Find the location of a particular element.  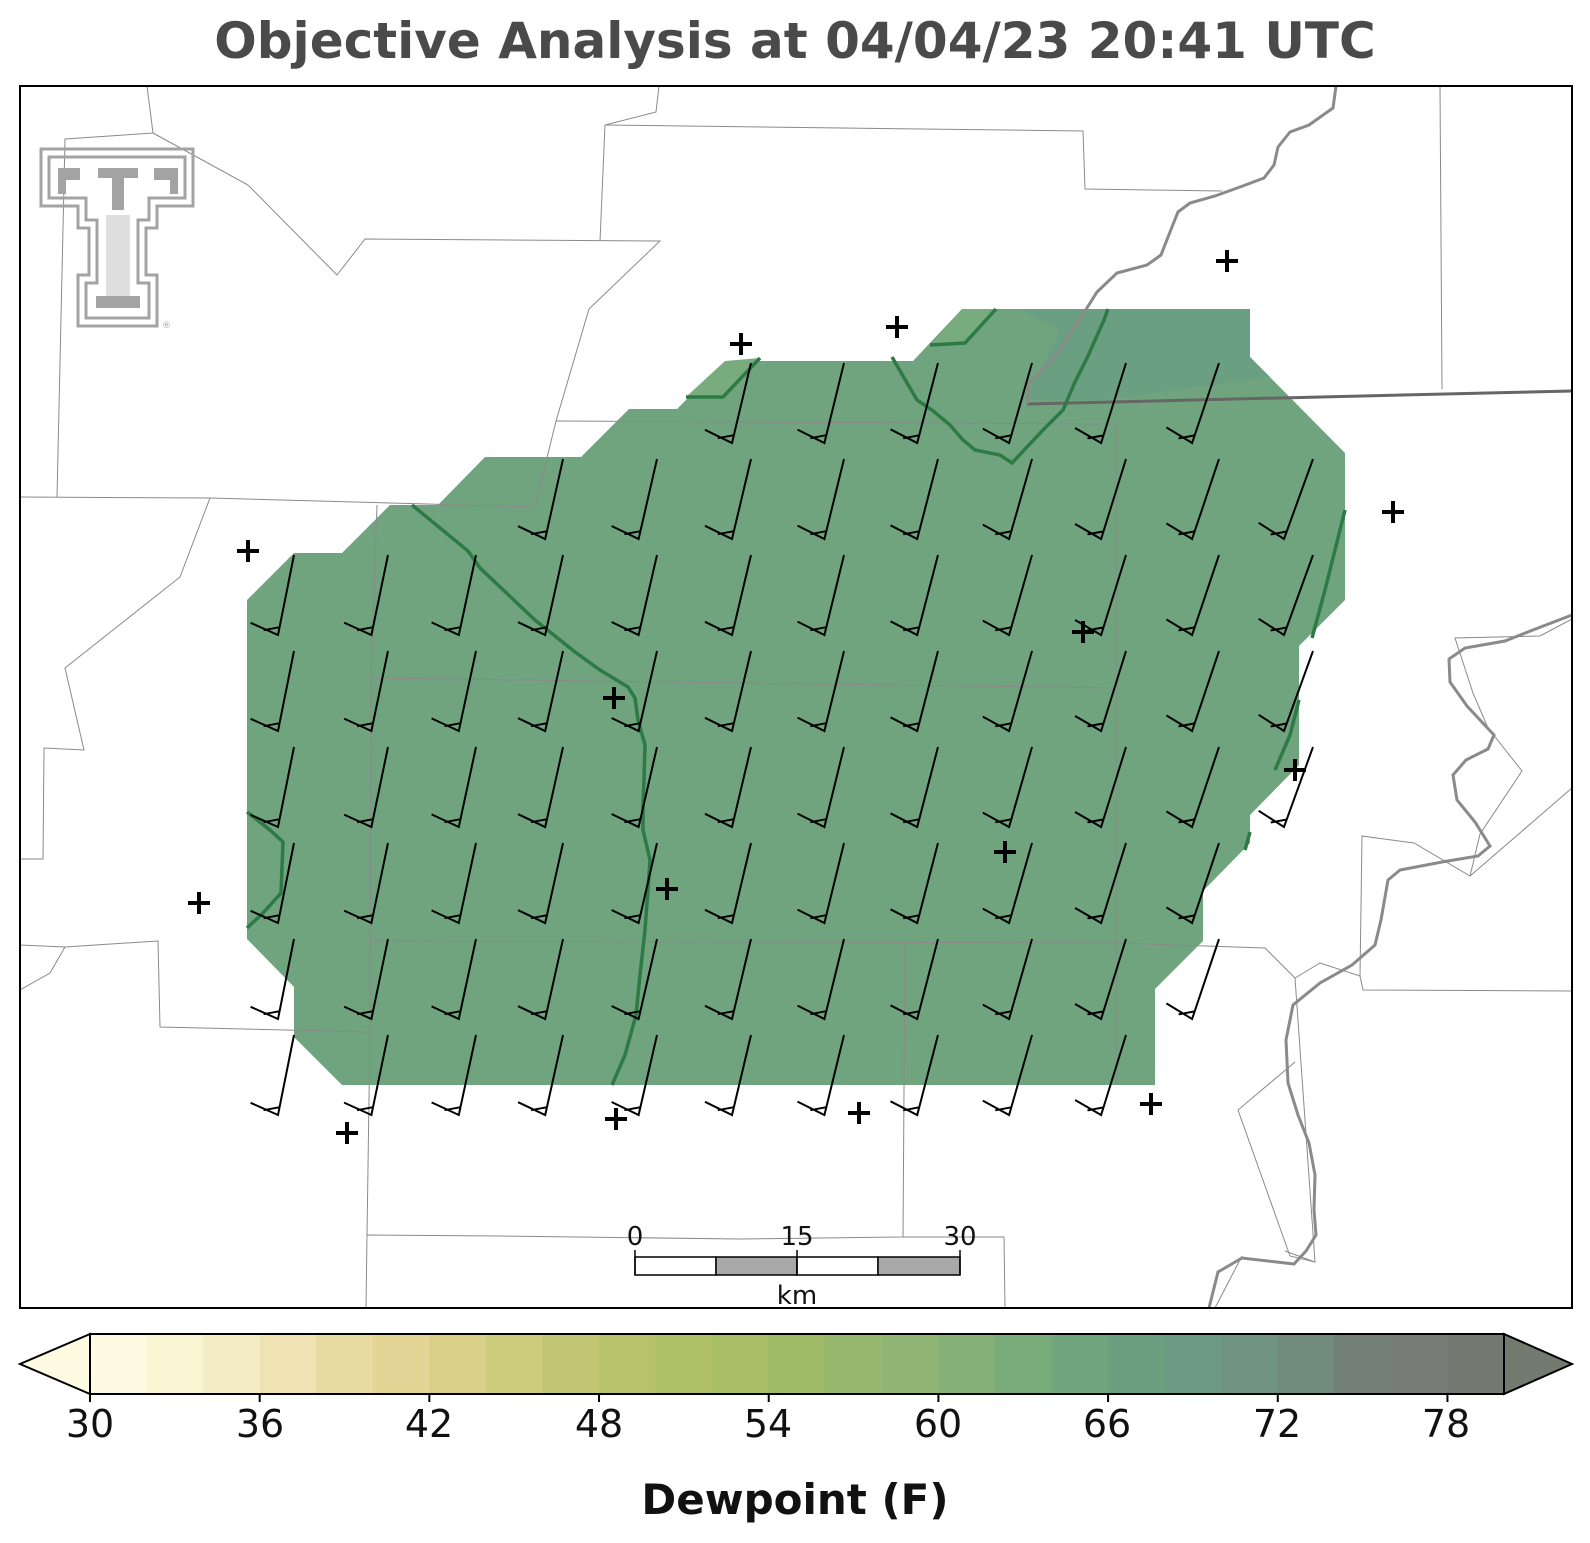

scale-tick-label: 0 is located at coordinates (635, 1237).